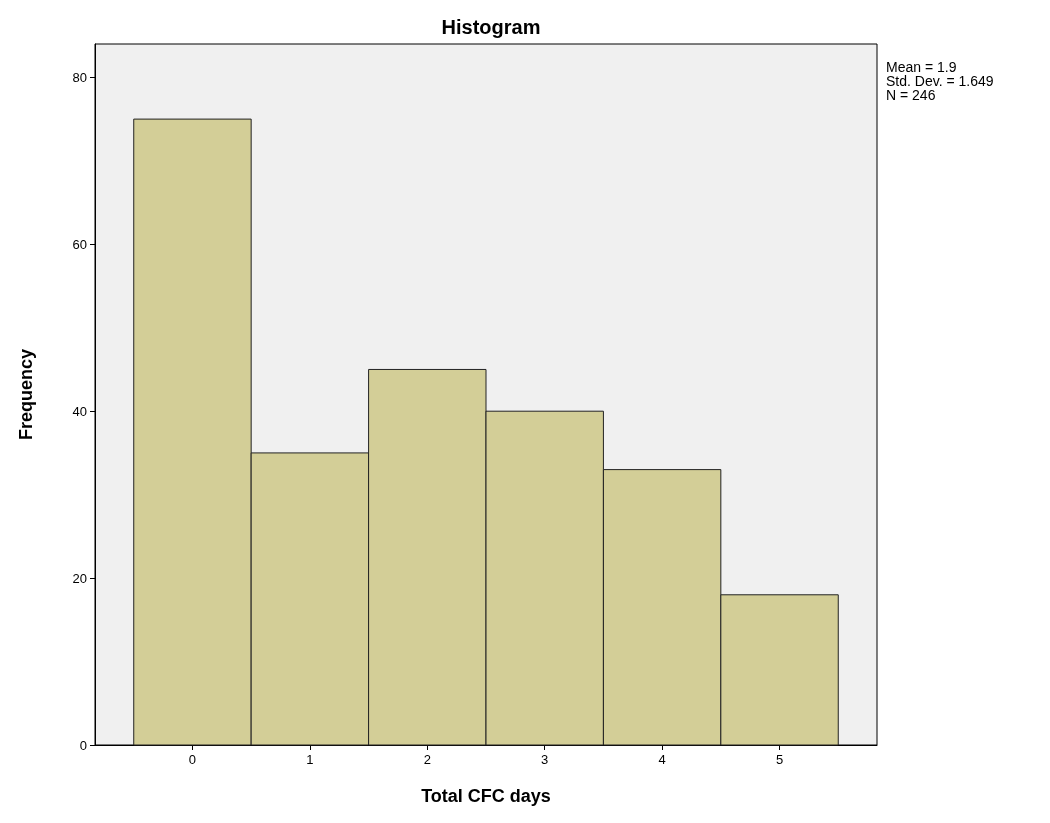 The height and width of the screenshot is (823, 1050). What do you see at coordinates (79, 77) in the screenshot?
I see `y-tick-label: 80` at bounding box center [79, 77].